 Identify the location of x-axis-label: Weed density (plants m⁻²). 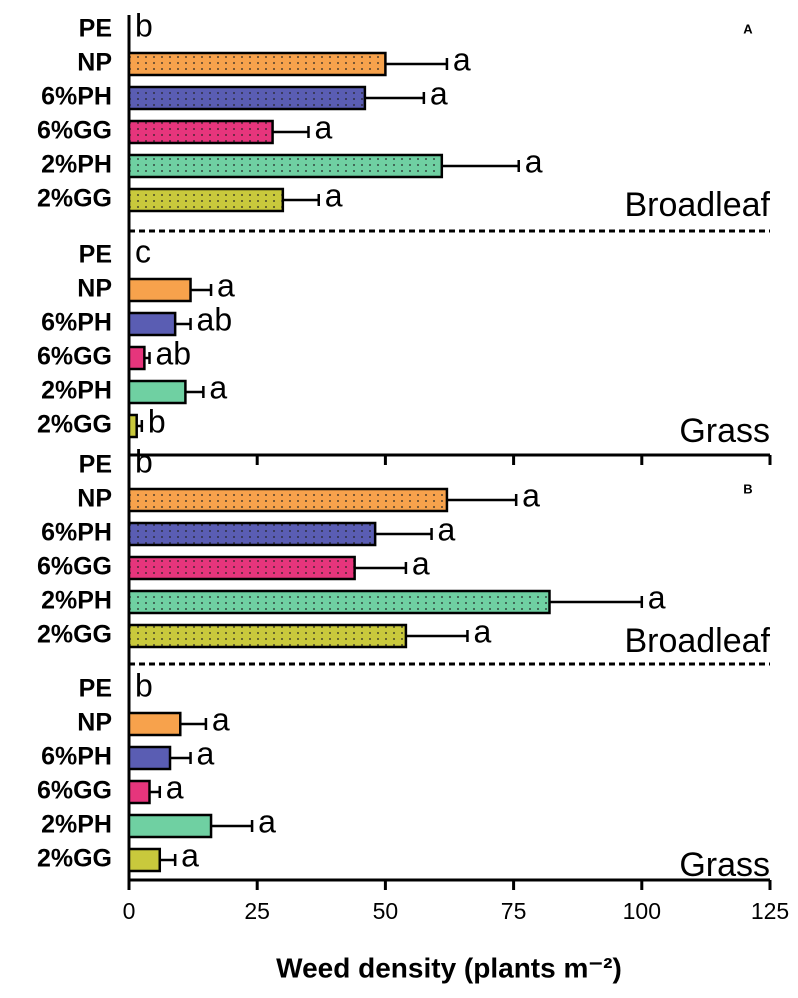
(449, 967).